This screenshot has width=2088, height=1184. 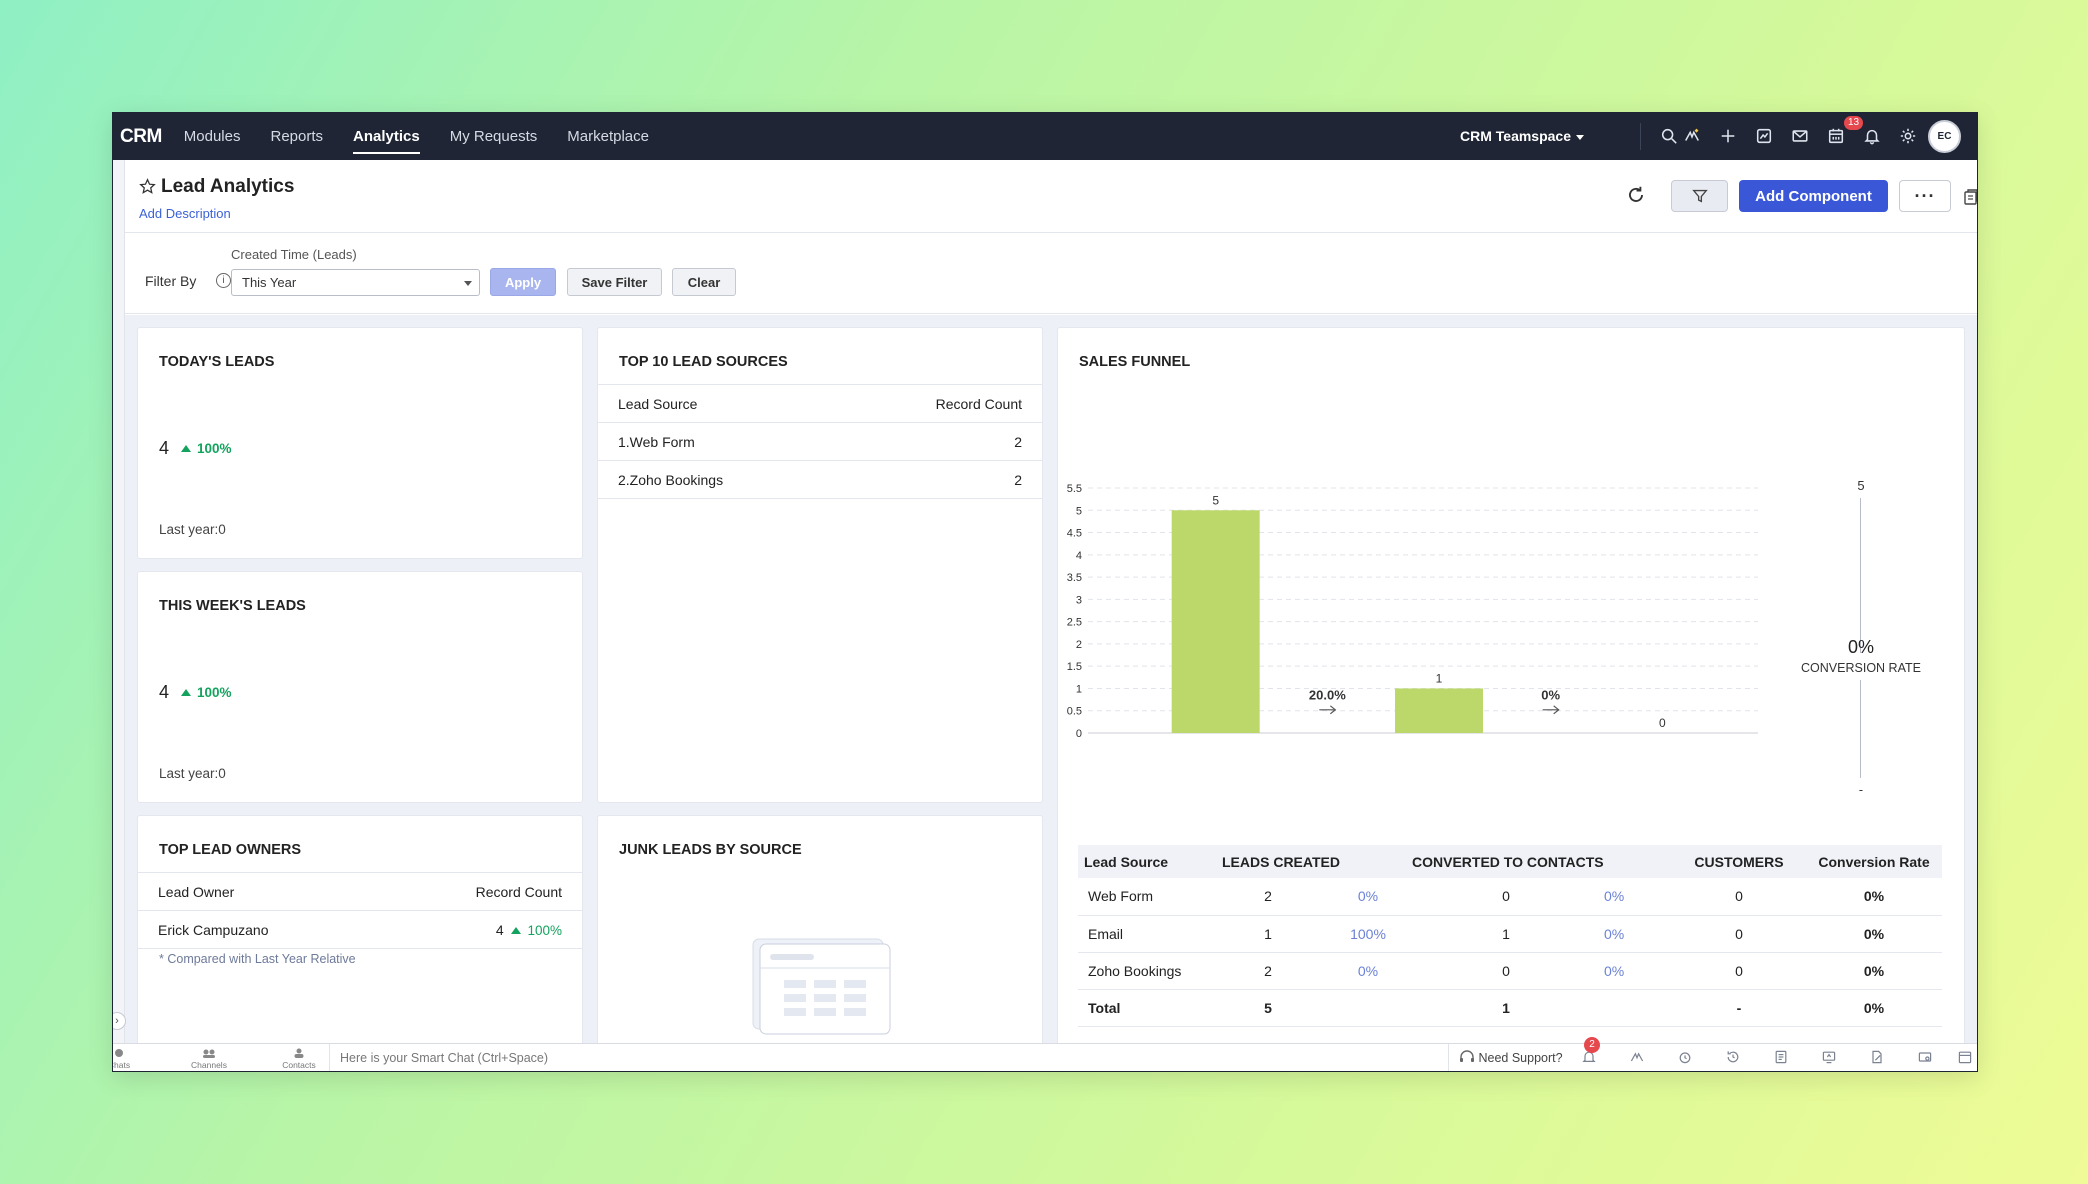 I want to click on info-icon: i, so click(x=223, y=280).